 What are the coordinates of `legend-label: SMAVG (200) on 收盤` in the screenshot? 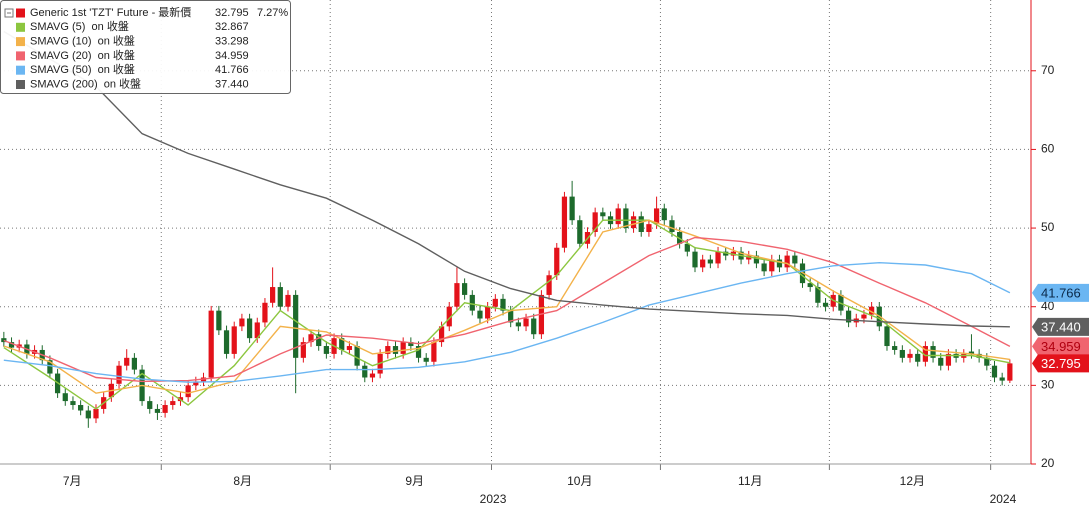 It's located at (85, 83).